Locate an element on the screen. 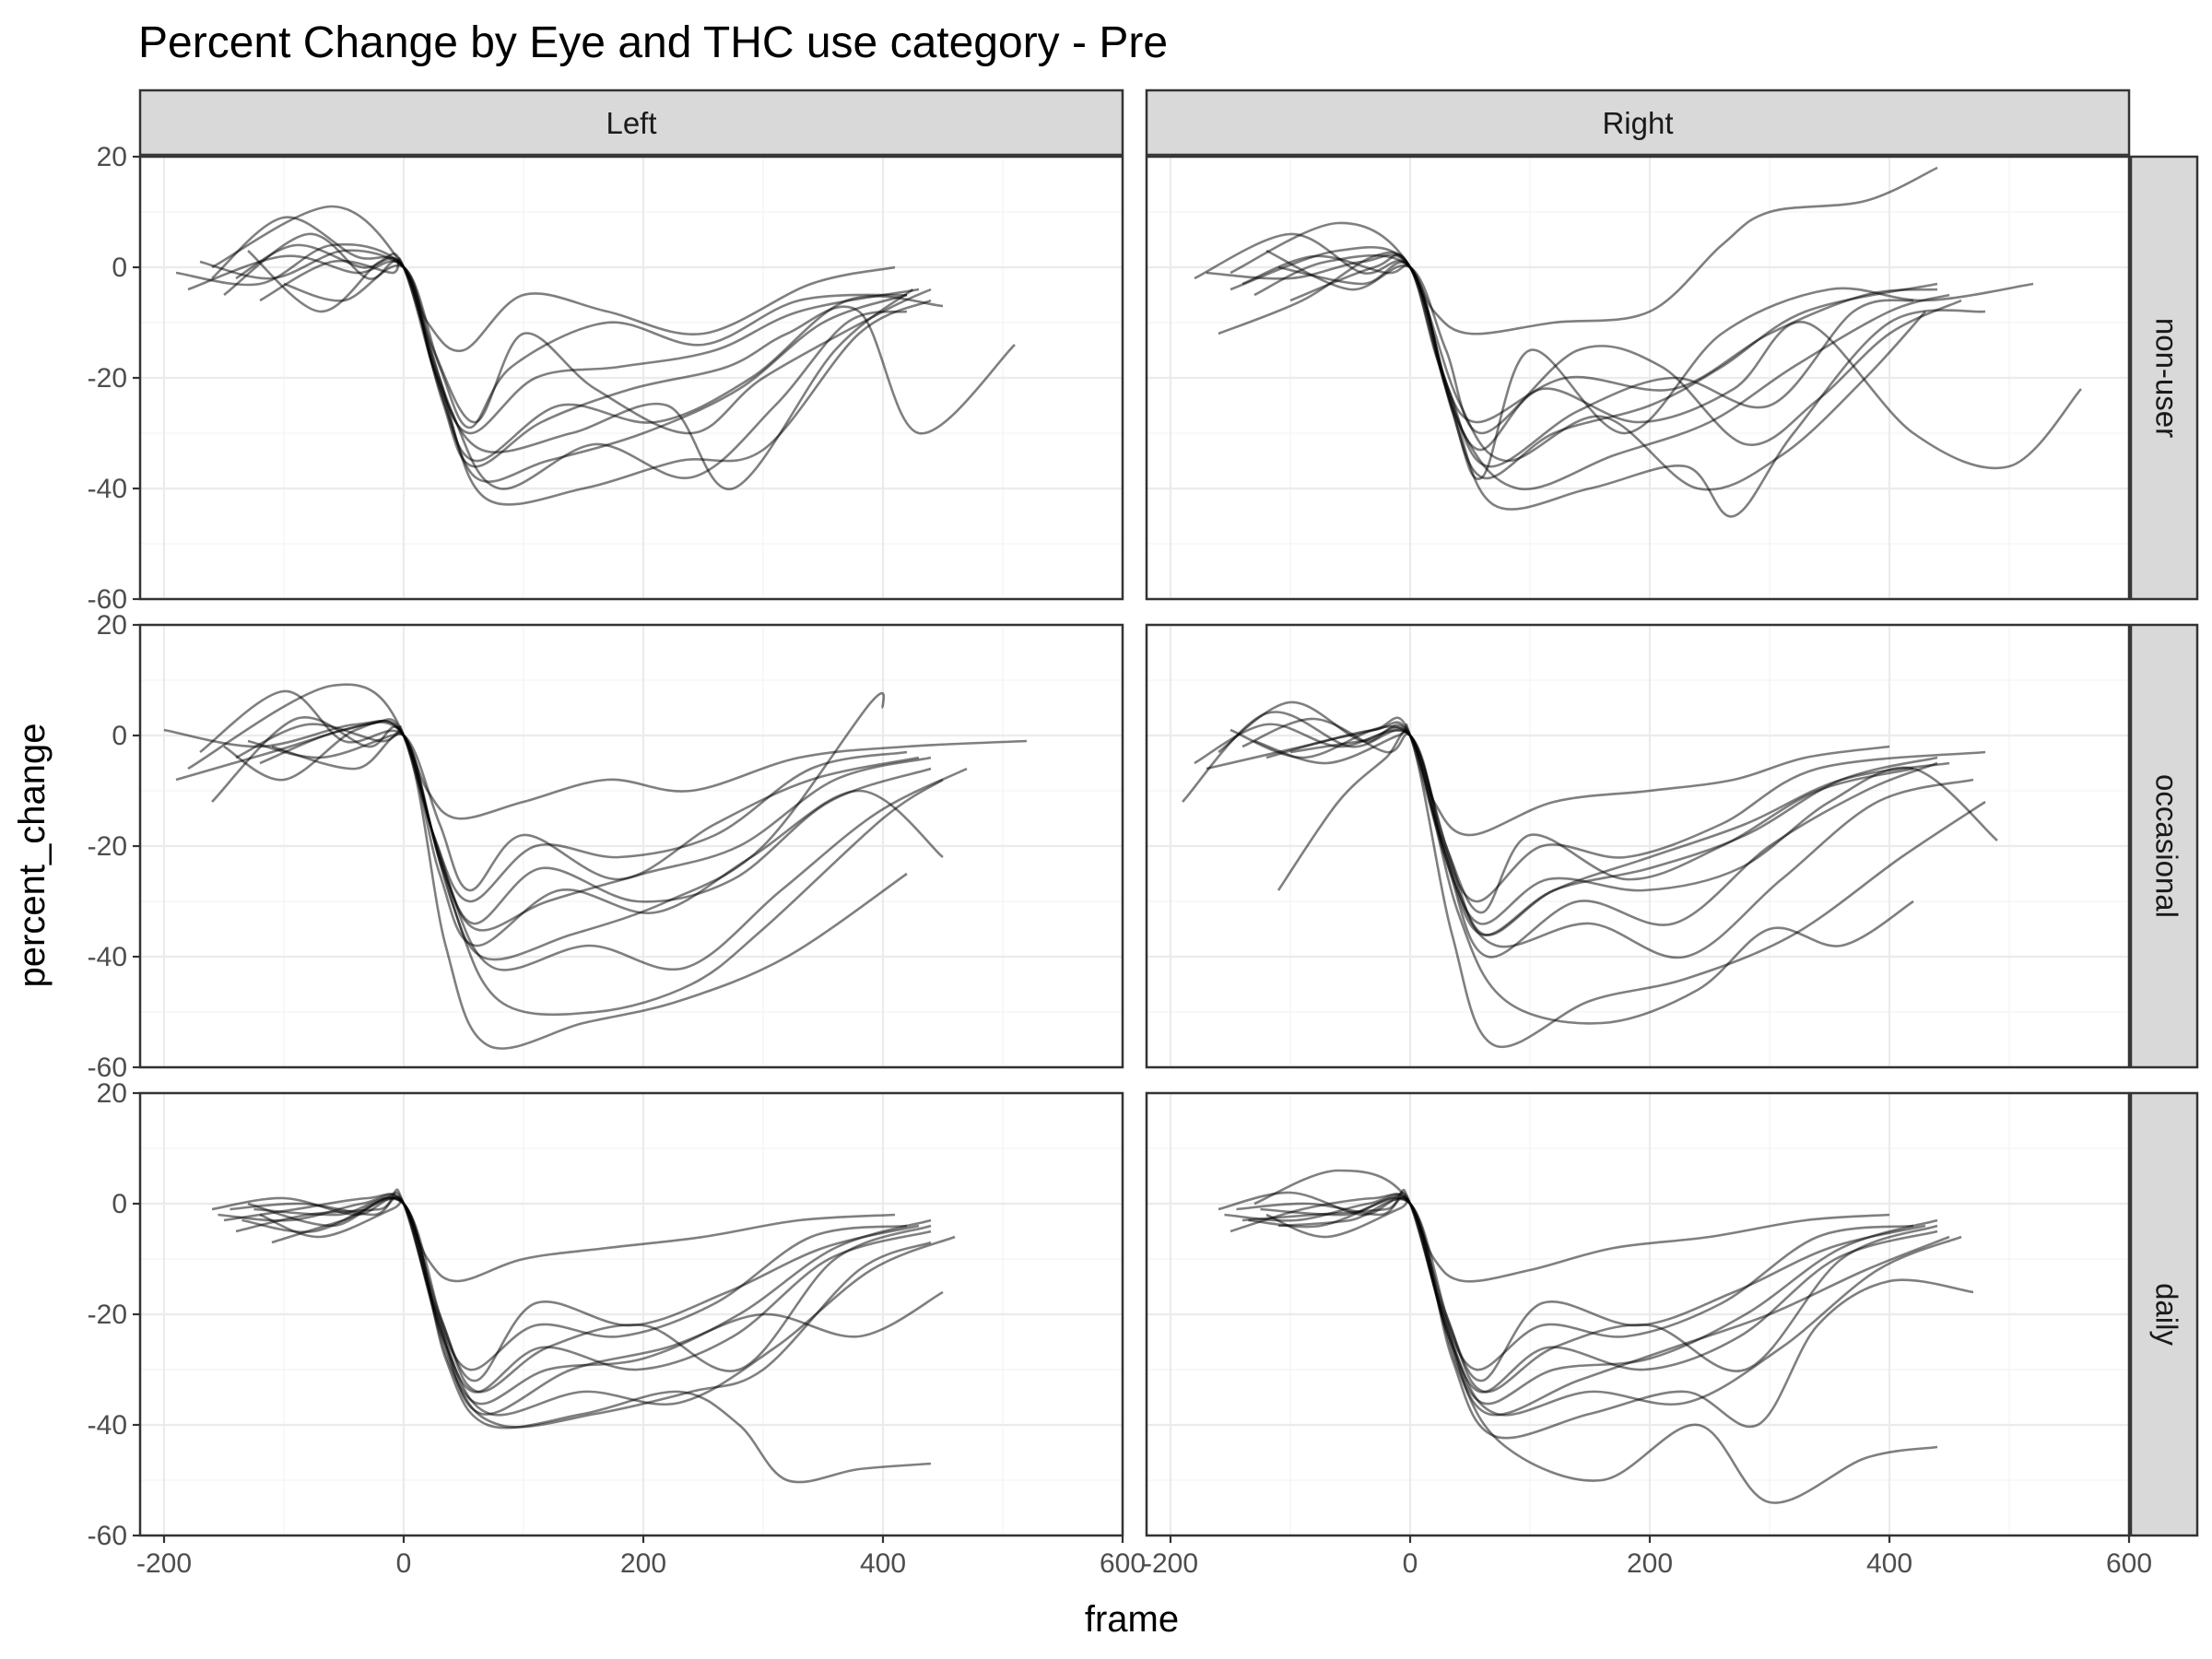  panel-right-occasional-traces is located at coordinates (1590, 874).